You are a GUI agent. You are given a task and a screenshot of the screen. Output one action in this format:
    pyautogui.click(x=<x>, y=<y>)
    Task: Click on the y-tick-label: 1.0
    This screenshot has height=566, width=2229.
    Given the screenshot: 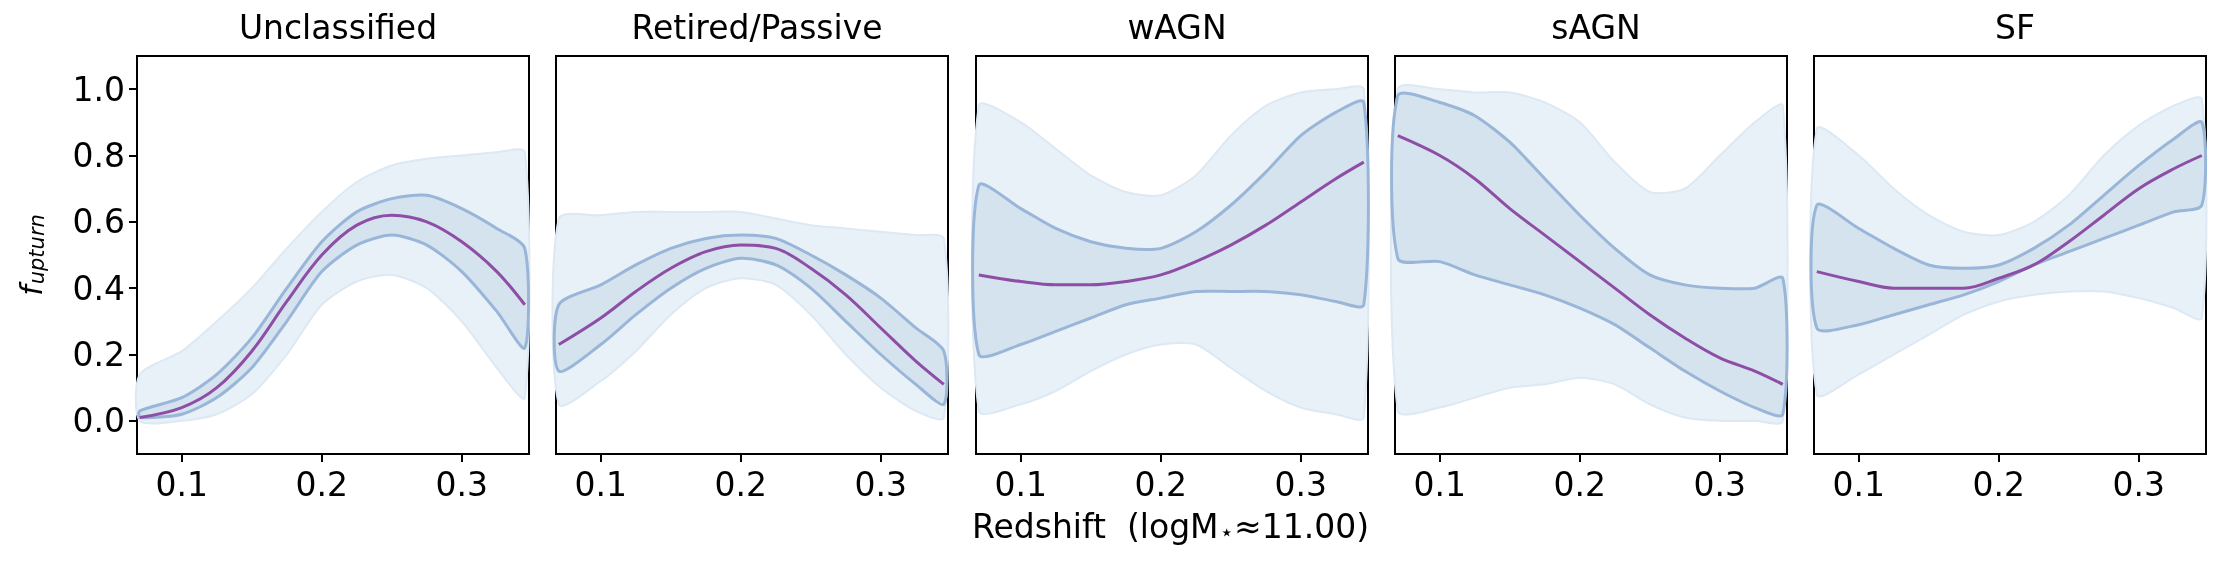 What is the action you would take?
    pyautogui.click(x=98, y=89)
    